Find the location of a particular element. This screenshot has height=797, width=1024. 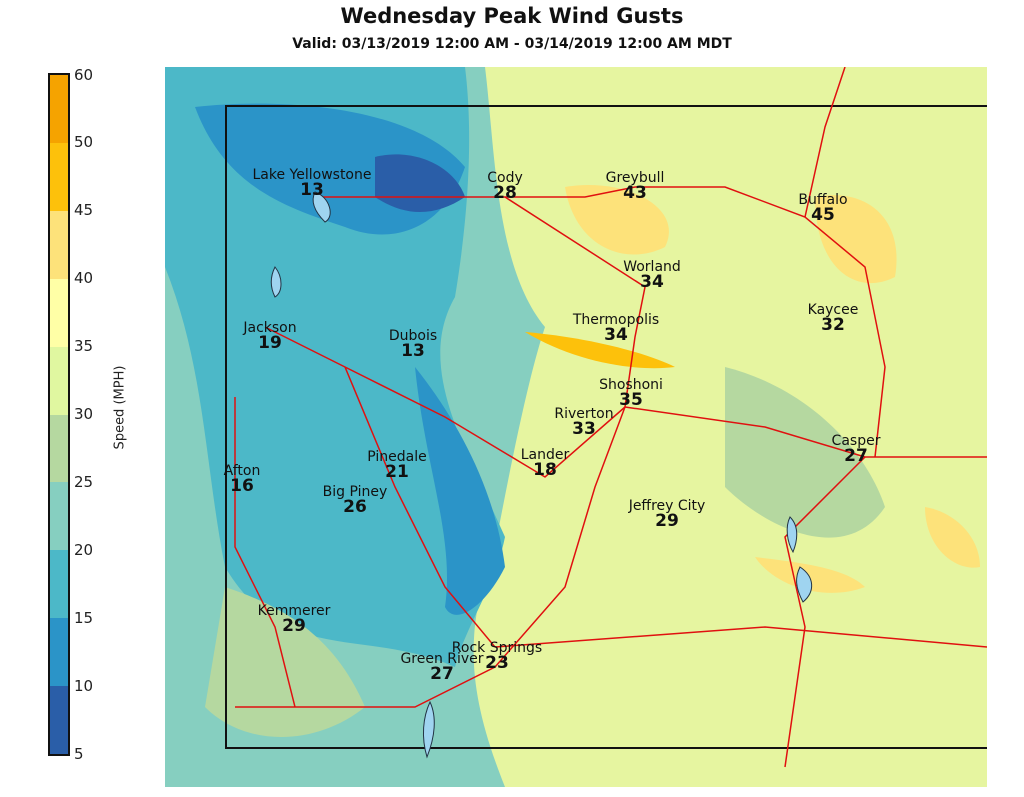

city-label: Casper 27 is located at coordinates (856, 449).